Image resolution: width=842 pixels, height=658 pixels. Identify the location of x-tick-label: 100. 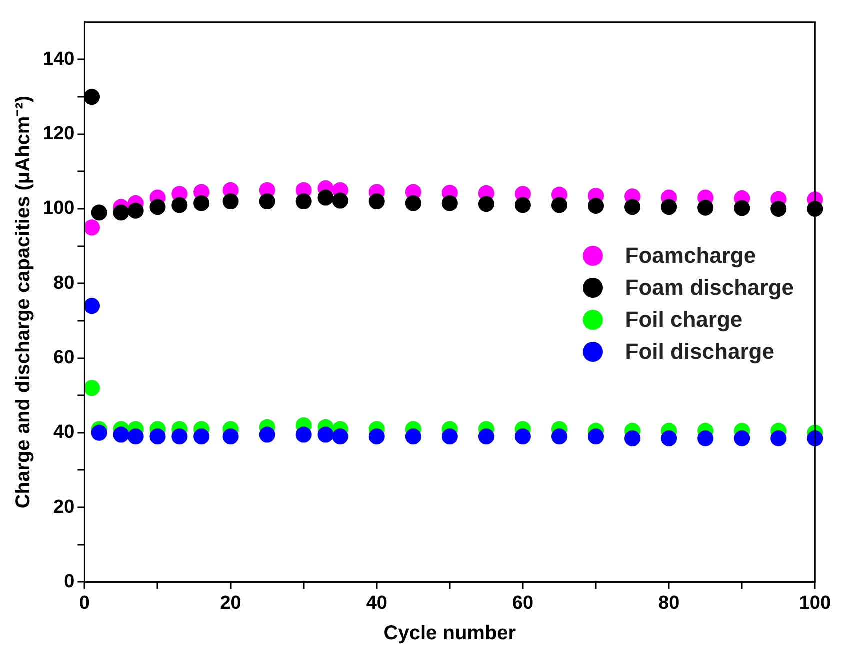
(815, 603).